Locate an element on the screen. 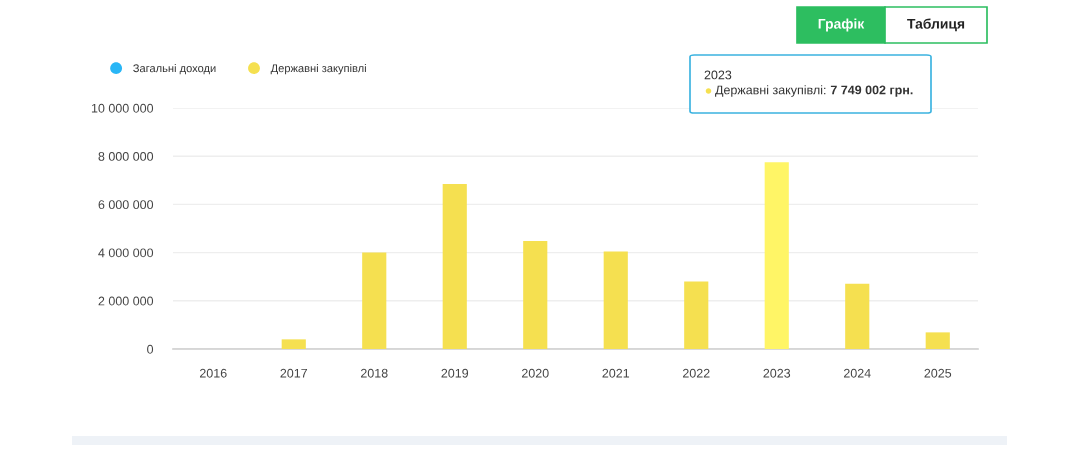 The width and height of the screenshot is (1080, 463). x-tick-label: 2016 is located at coordinates (213, 373).